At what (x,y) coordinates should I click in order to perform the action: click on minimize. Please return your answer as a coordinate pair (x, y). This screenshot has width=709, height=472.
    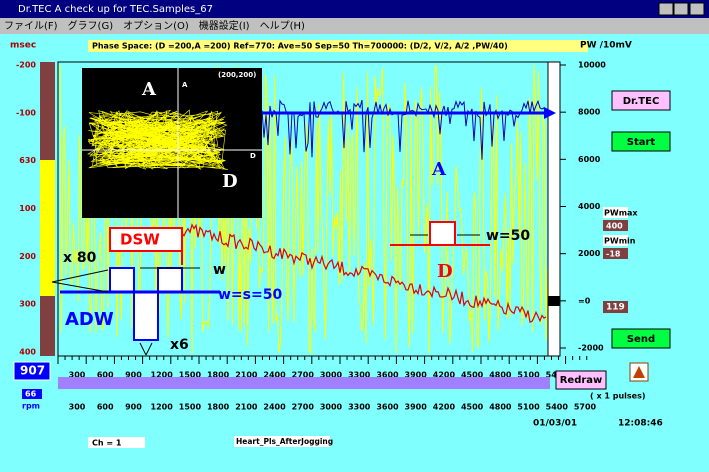
    Looking at the image, I should click on (666, 9).